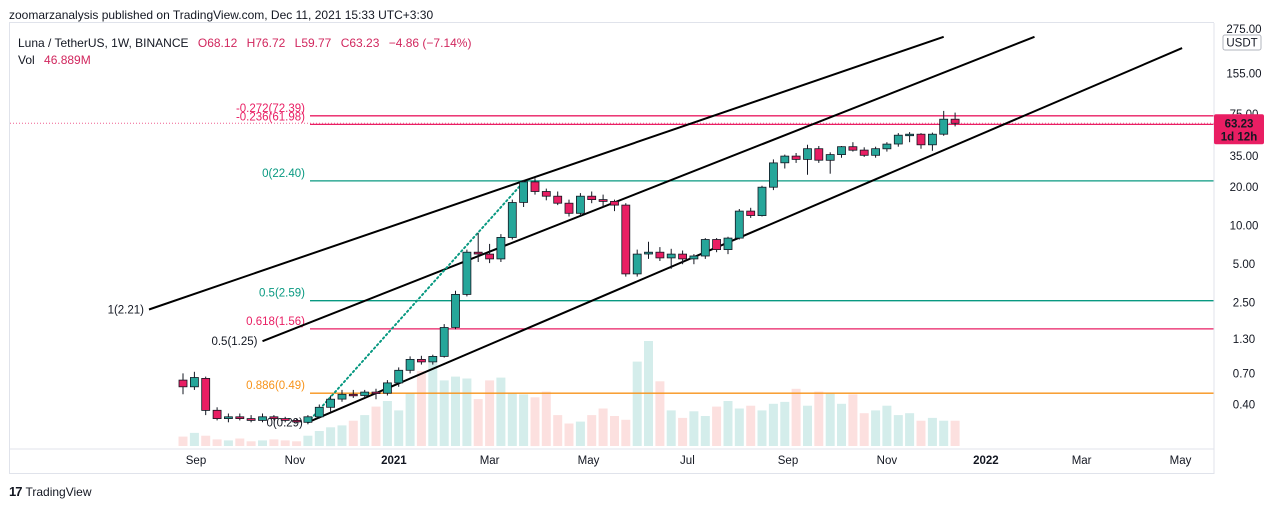 The height and width of the screenshot is (509, 1280). Describe the element at coordinates (26, 60) in the screenshot. I see `volume-label: Vol` at that location.